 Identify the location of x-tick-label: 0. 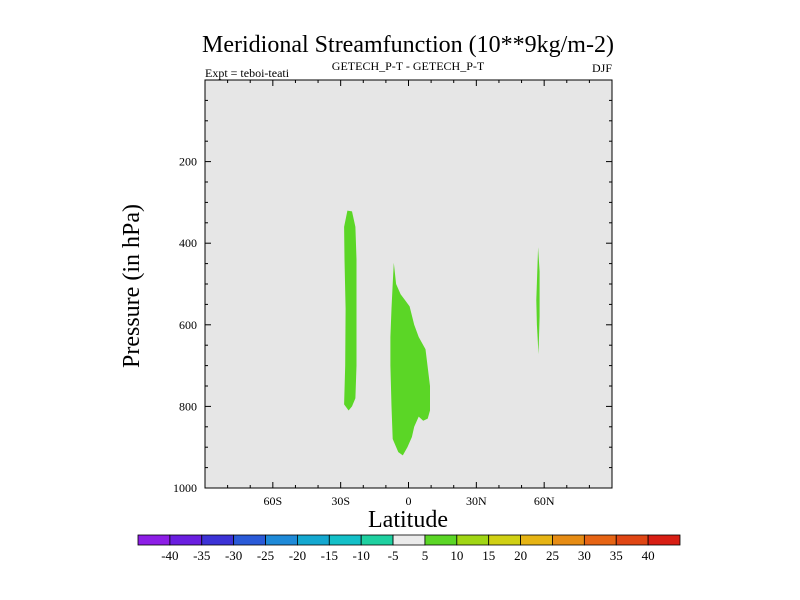
(409, 501).